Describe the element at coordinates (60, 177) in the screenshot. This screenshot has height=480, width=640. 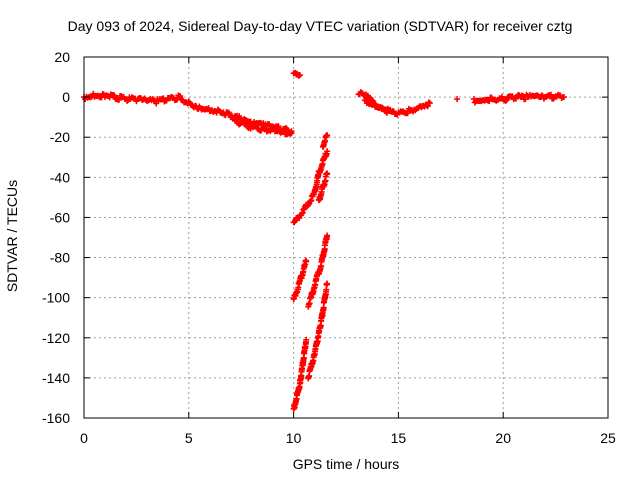
I see `y-tick-label: -40` at that location.